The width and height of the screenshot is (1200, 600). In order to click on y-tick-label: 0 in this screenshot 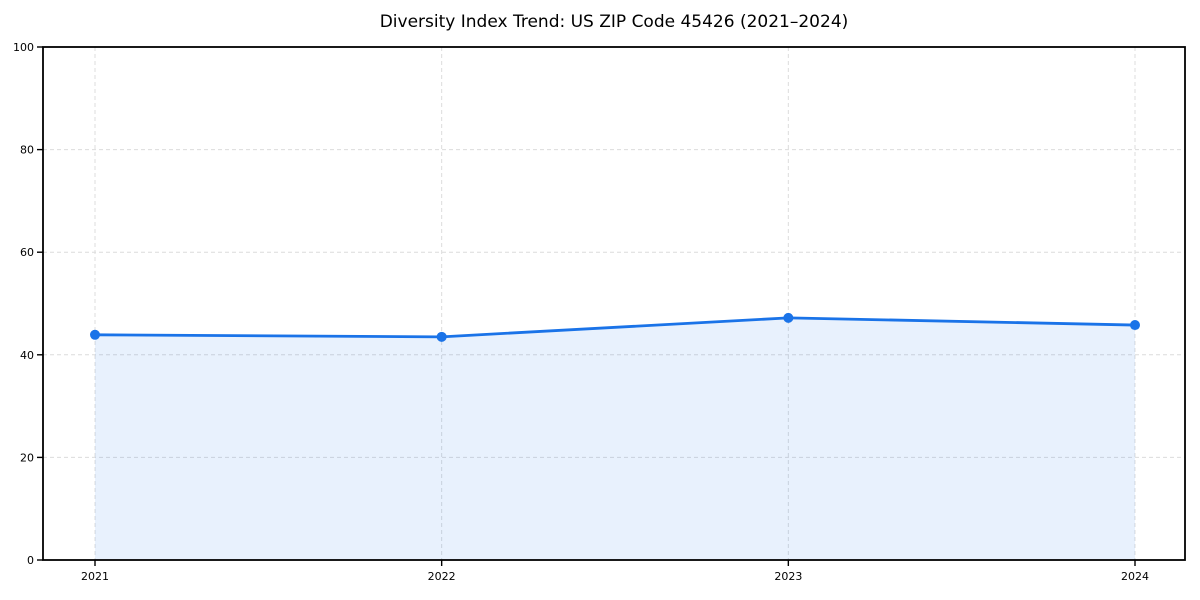, I will do `click(30, 560)`.